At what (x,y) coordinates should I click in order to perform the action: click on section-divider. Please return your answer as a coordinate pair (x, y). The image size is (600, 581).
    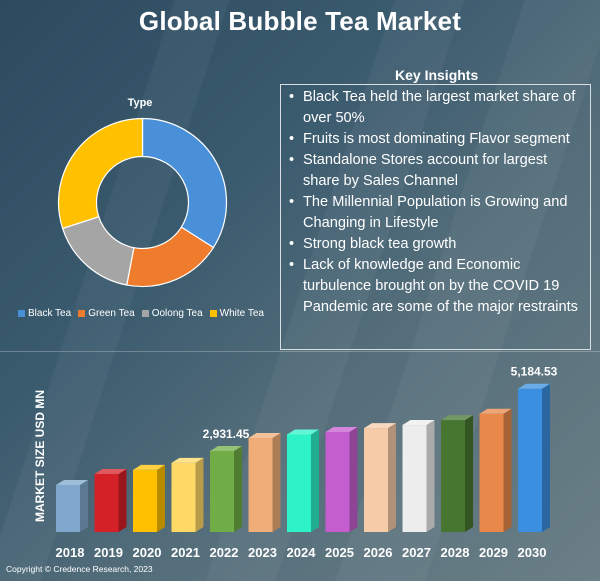
    Looking at the image, I should click on (300, 351).